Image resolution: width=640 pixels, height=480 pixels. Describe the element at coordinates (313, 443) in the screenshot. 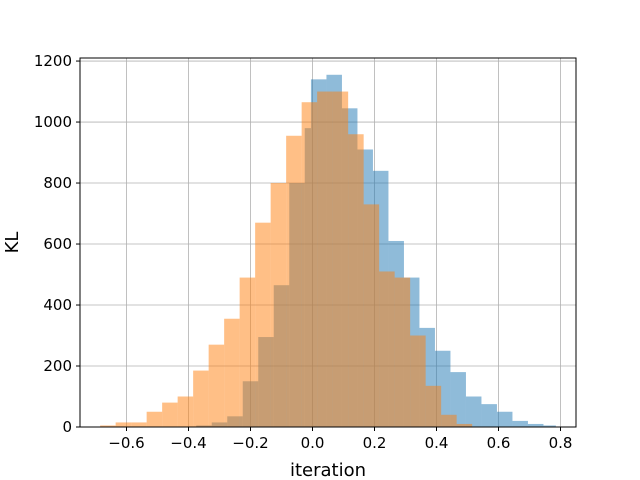

I see `x-tick-label: 0.0` at that location.